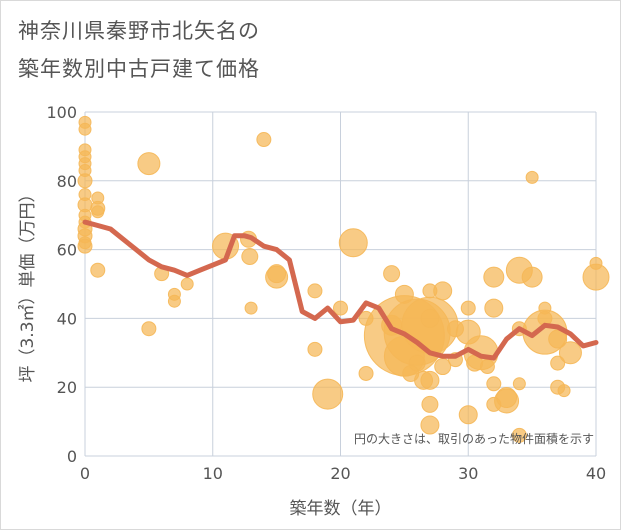 This screenshot has width=621, height=530. I want to click on x-tick-label: 0, so click(85, 473).